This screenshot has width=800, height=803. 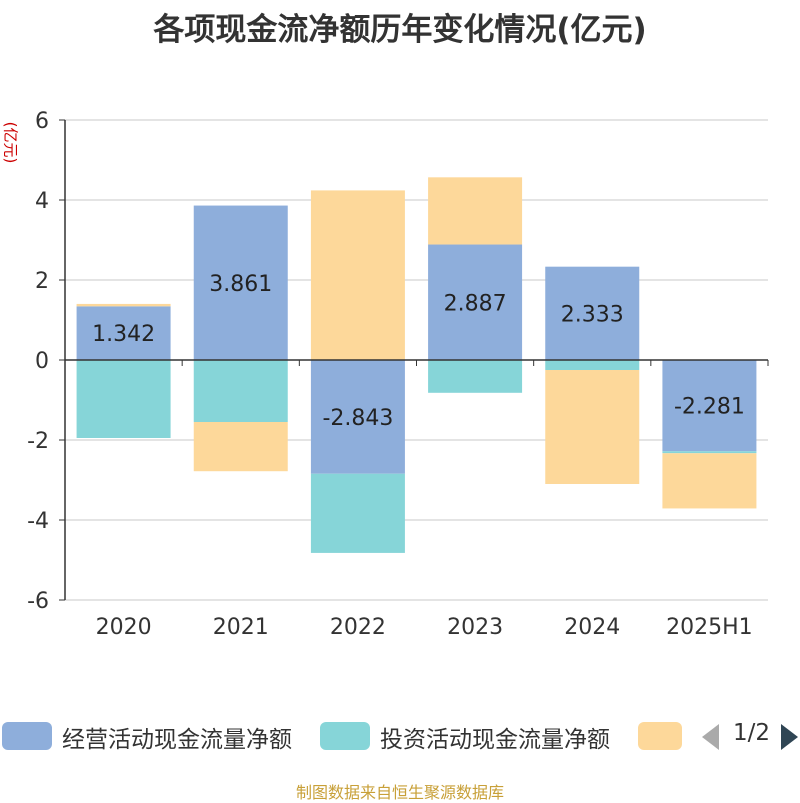 I want to click on bar-series0-2022, so click(x=357, y=417).